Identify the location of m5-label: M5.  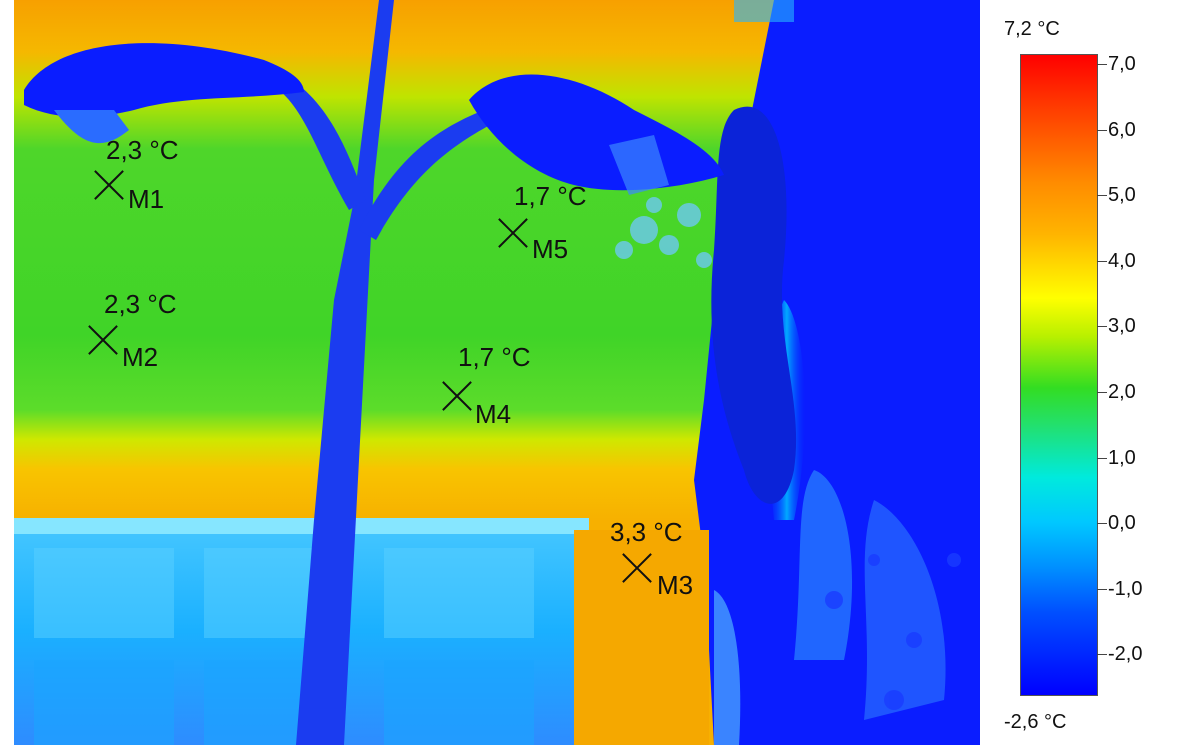
(550, 249).